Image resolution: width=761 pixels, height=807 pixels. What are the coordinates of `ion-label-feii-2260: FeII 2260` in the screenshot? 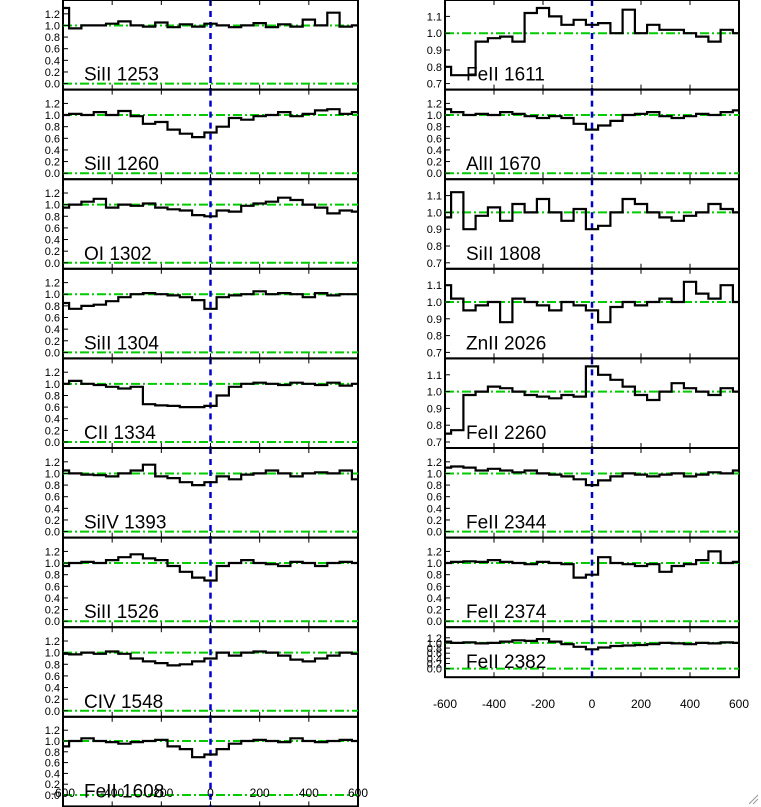 It's located at (506, 433).